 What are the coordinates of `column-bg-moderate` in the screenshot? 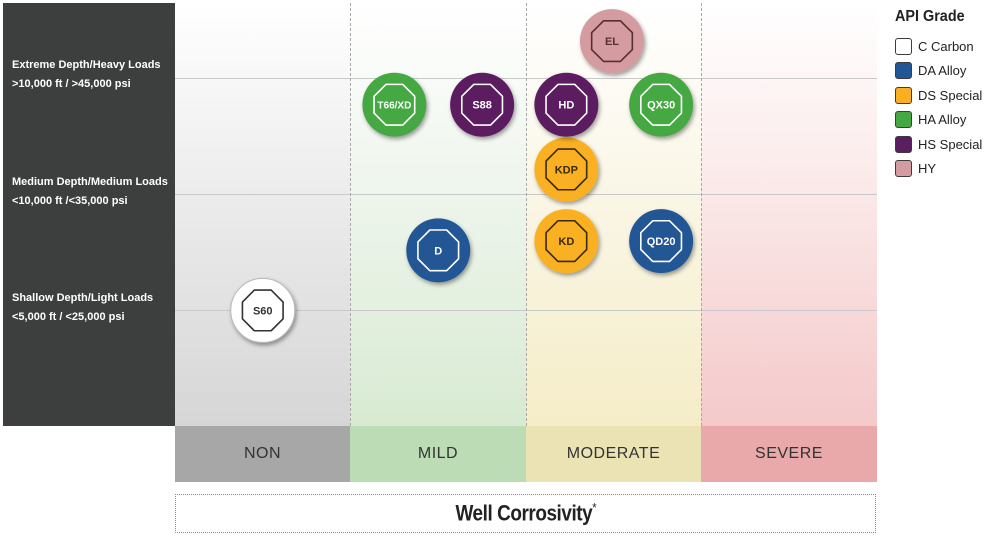 It's located at (613, 214).